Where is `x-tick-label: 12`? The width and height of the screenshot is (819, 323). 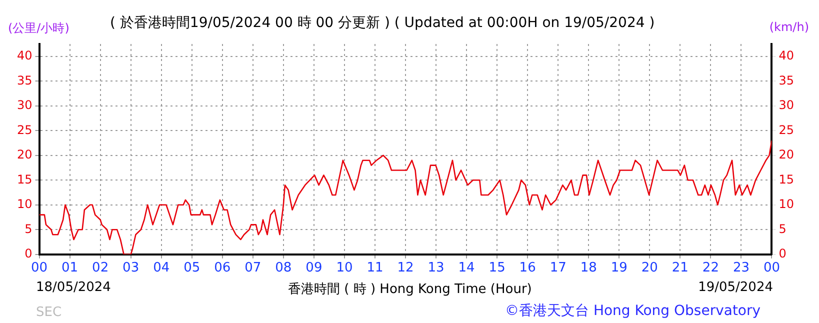 x-tick-label: 12 is located at coordinates (405, 268).